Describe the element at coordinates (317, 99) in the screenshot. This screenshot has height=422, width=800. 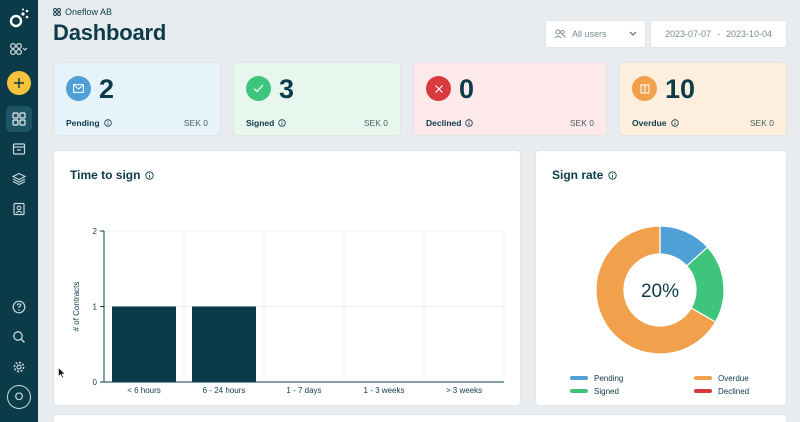
I see `stat-card-signed: 3 Signed SEK 0` at that location.